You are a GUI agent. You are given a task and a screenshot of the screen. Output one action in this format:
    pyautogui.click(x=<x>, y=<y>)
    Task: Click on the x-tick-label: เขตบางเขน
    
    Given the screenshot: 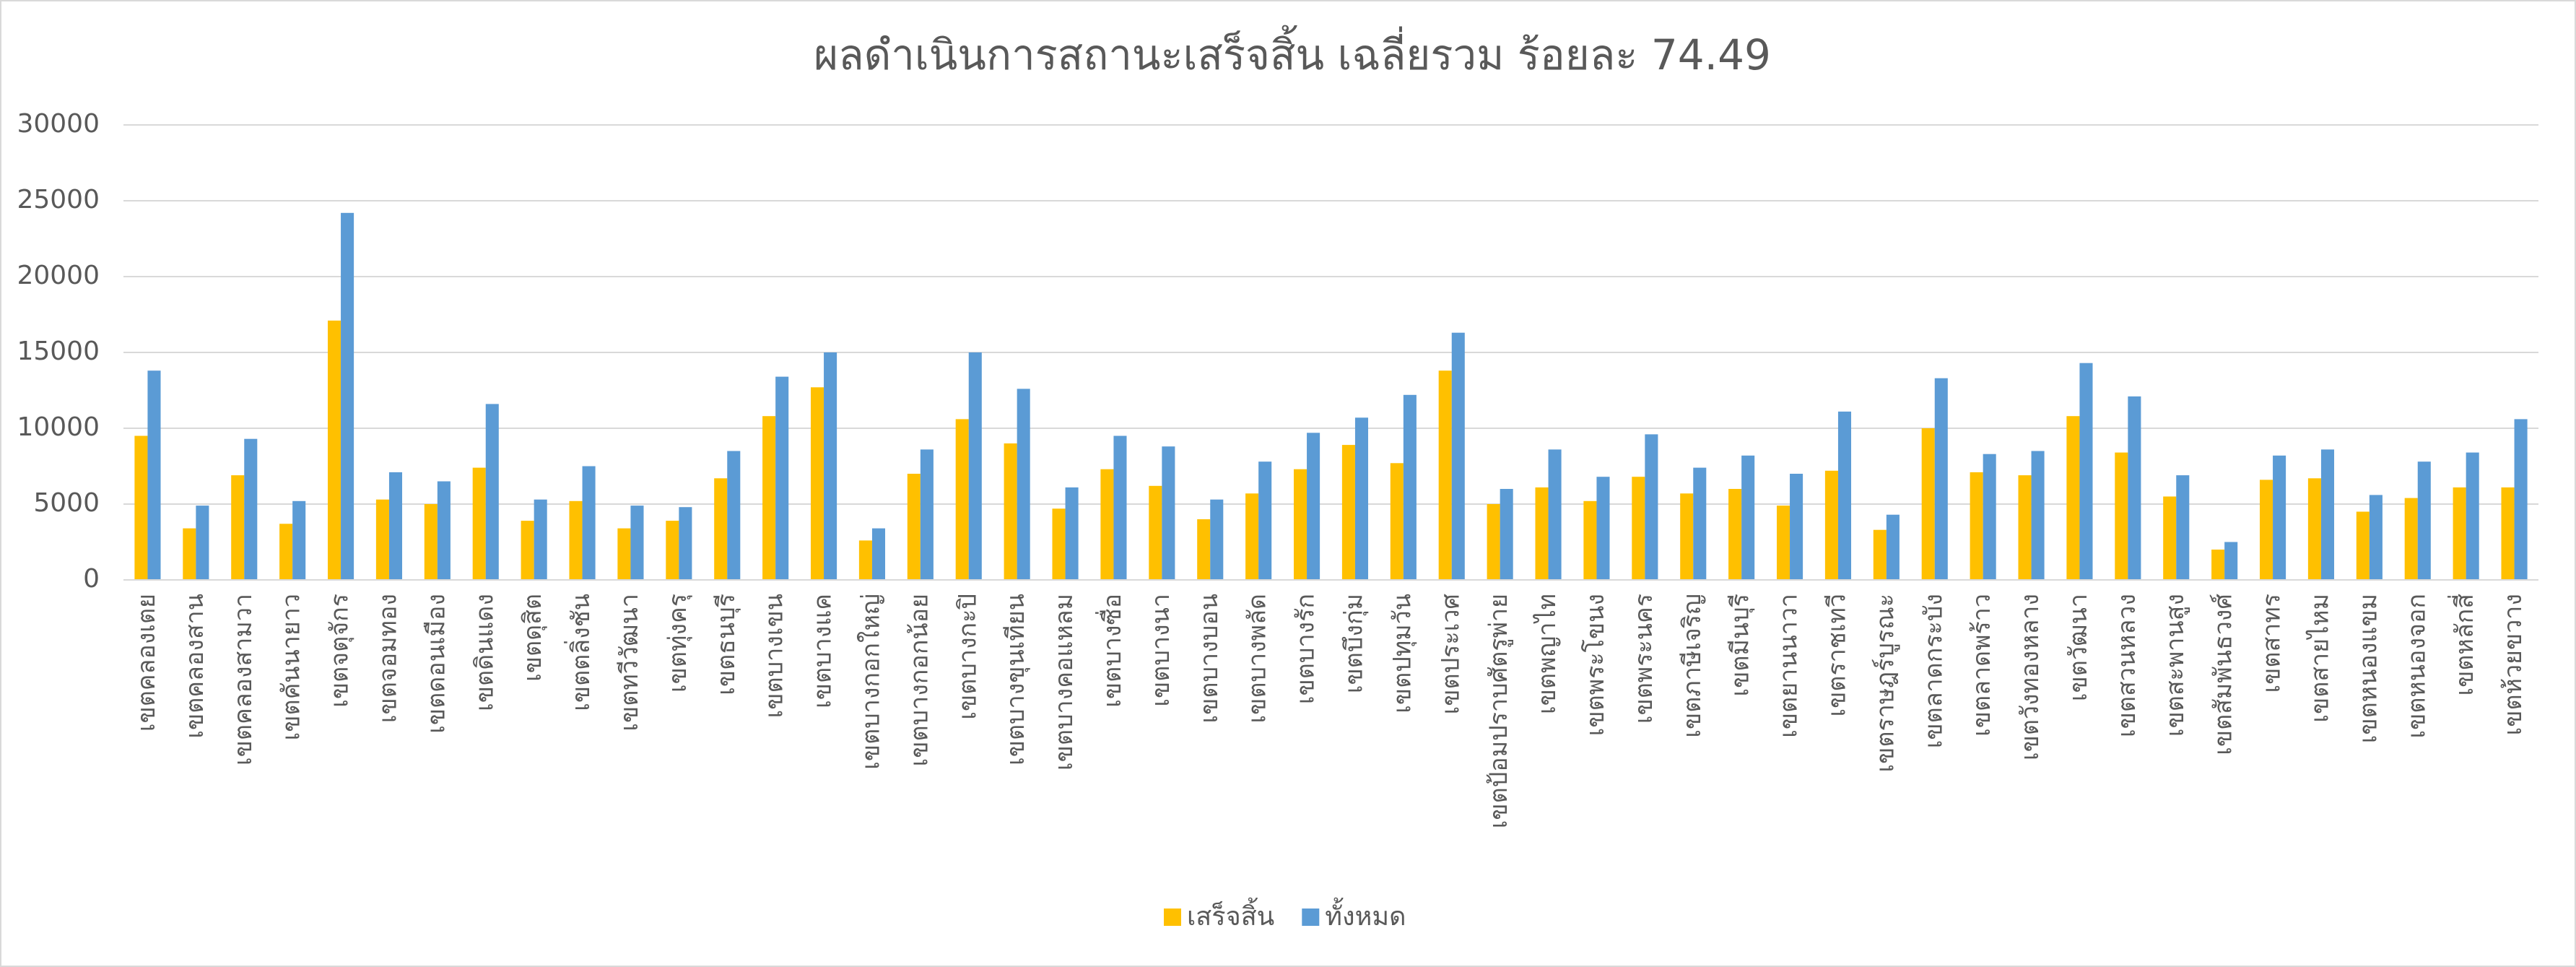 What is the action you would take?
    pyautogui.click(x=775, y=656)
    